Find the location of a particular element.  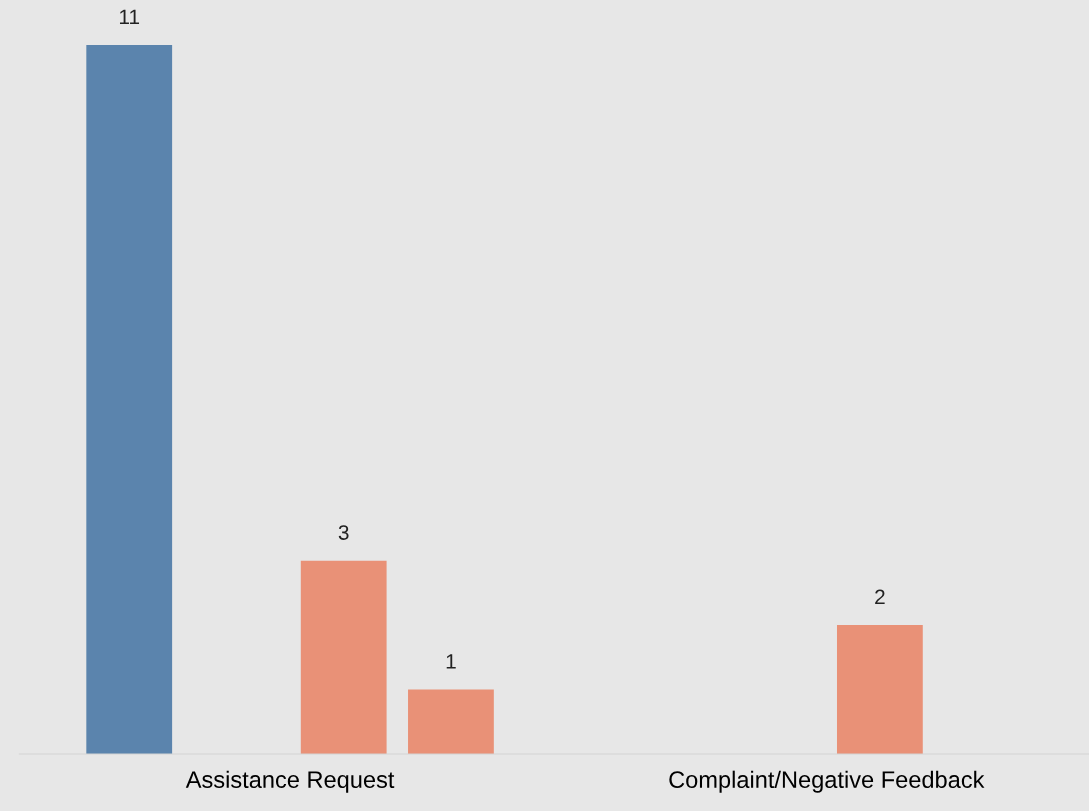

data-label: 1 is located at coordinates (451, 661).